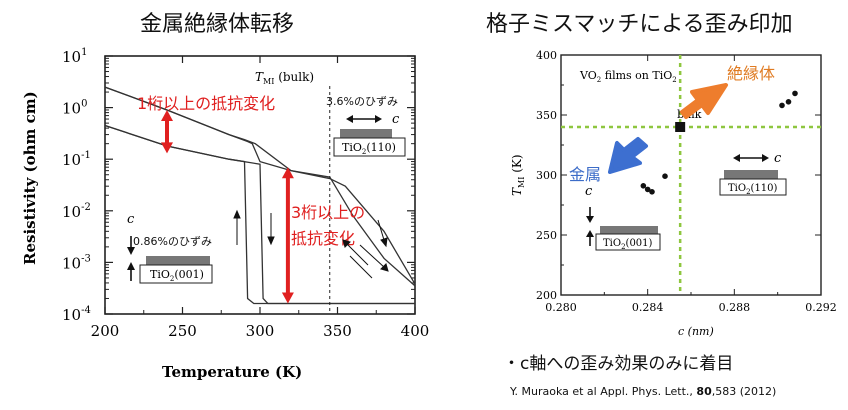  Describe the element at coordinates (415, 331) in the screenshot. I see `resistivity-x-tick-label: 400` at that location.